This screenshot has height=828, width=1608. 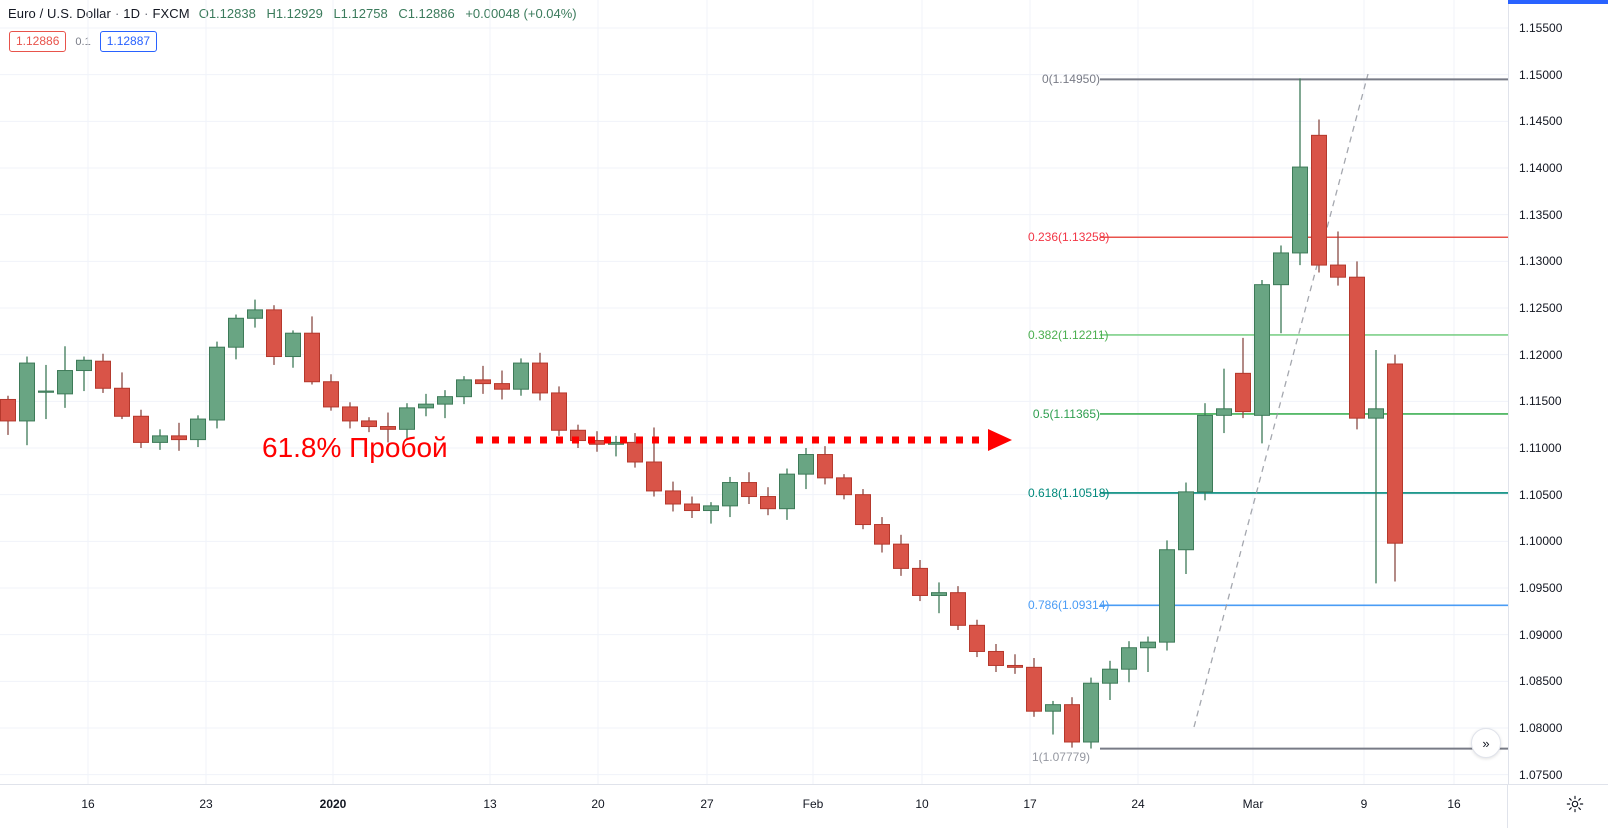 I want to click on ask-value: 1.12887, so click(x=128, y=41).